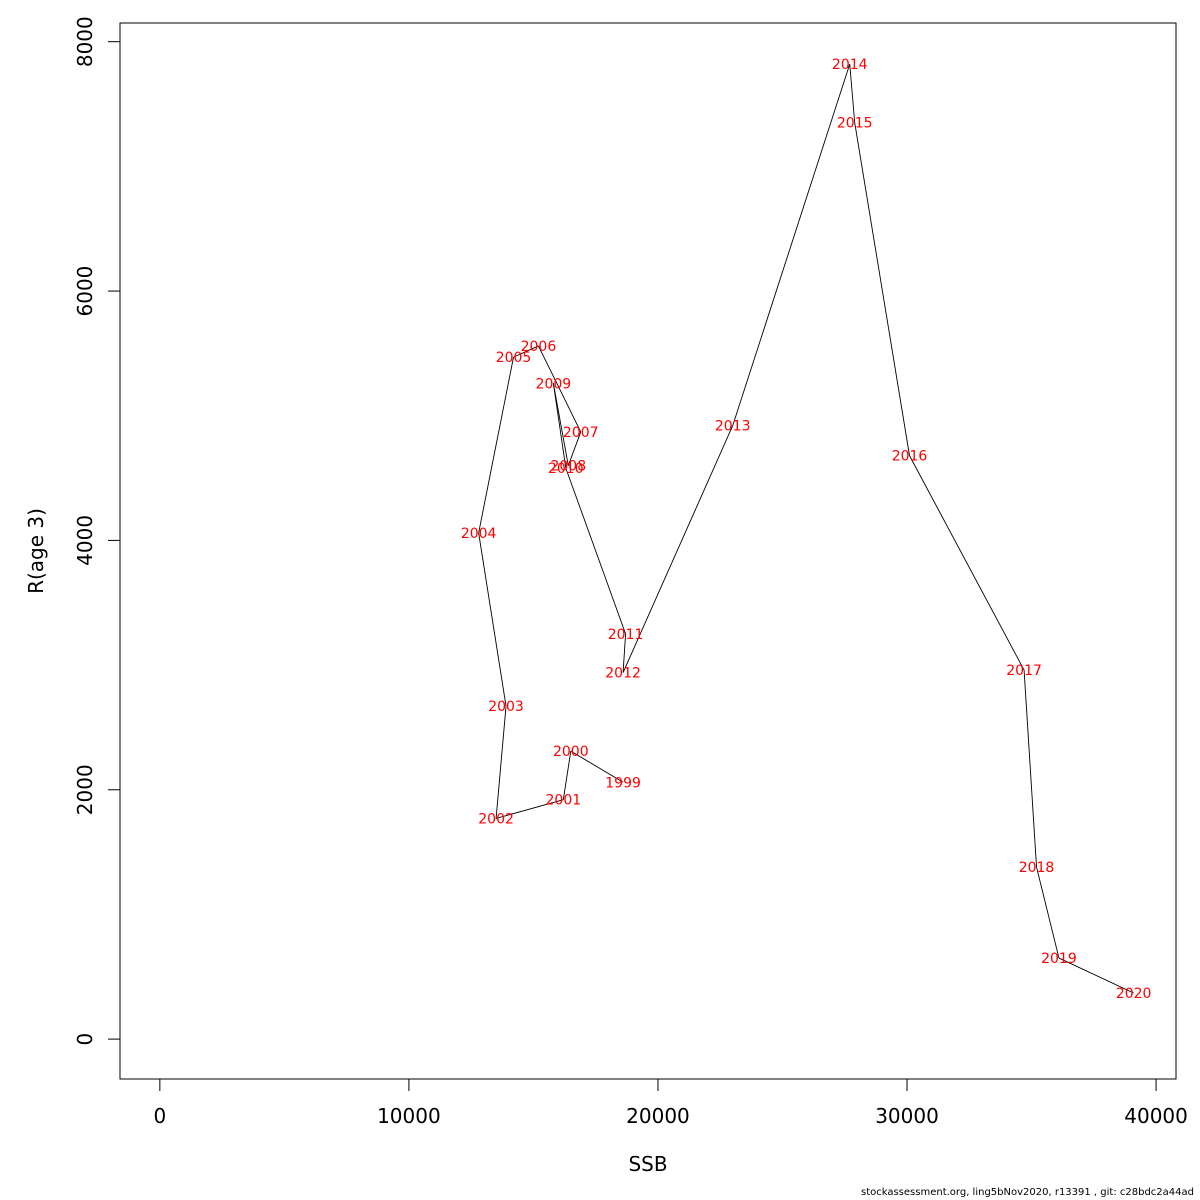  I want to click on point-label: 2005, so click(514, 358).